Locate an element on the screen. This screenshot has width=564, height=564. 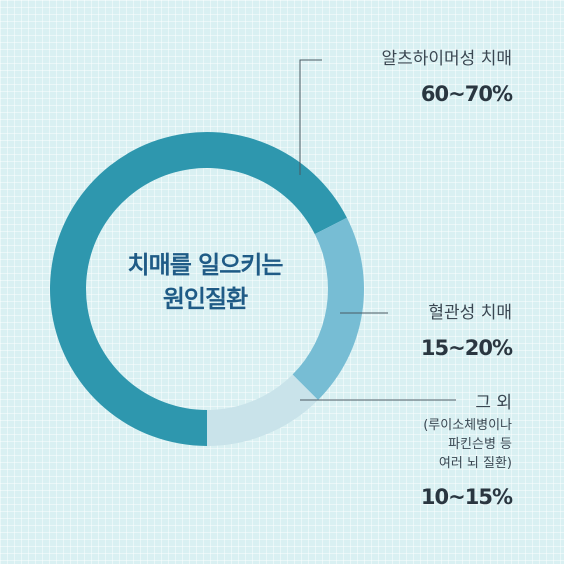
leader-line-alzheimer is located at coordinates (310, 117).